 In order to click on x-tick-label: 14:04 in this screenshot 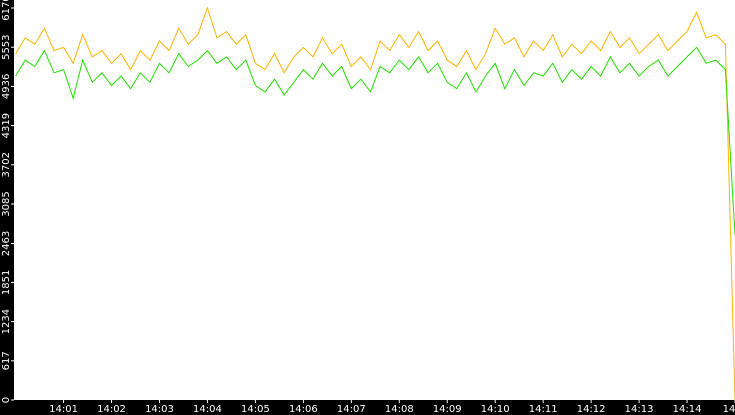, I will do `click(207, 409)`.